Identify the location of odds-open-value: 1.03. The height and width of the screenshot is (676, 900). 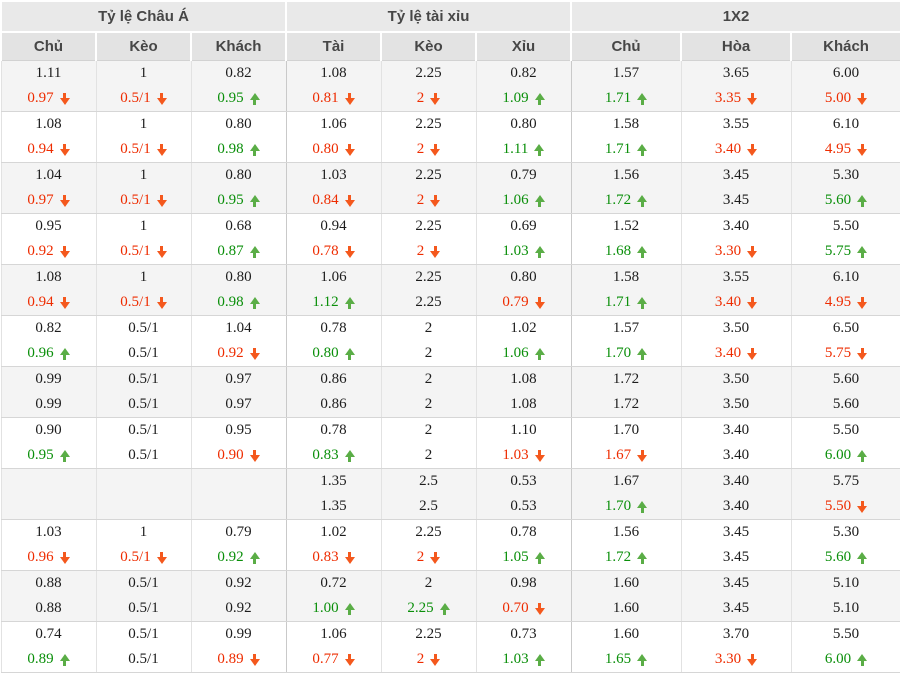
(48, 532).